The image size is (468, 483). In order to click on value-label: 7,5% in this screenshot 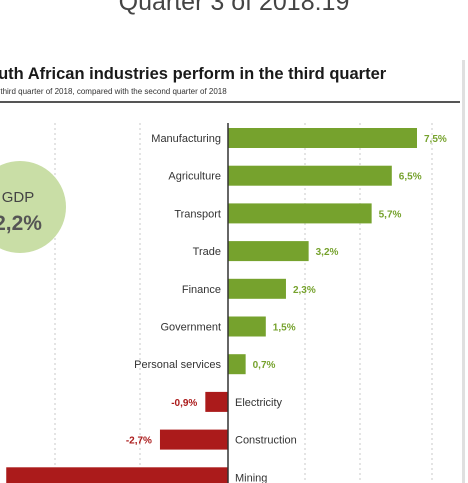, I will do `click(435, 139)`.